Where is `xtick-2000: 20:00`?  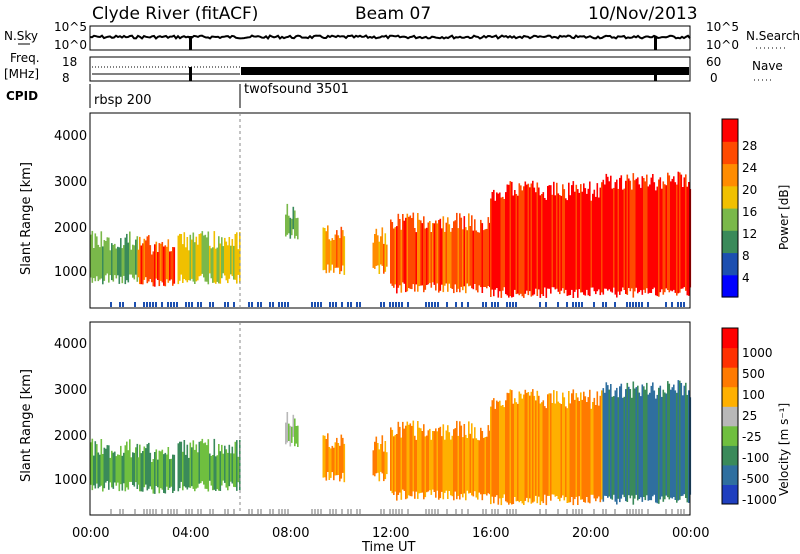
xtick-2000: 20:00 is located at coordinates (590, 533).